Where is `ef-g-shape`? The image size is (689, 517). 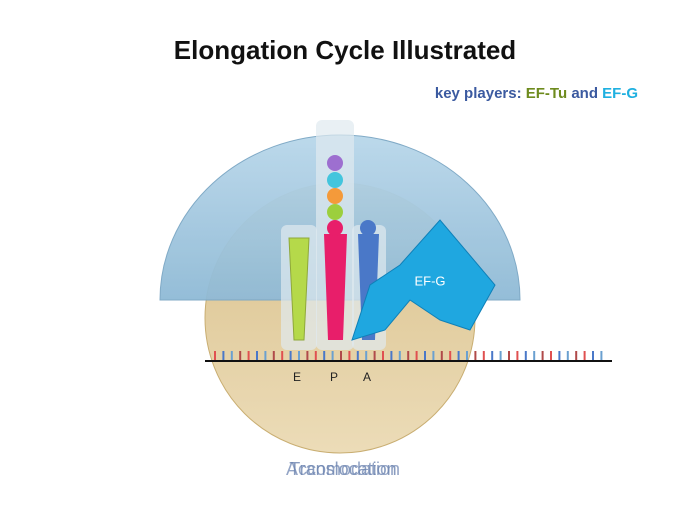
ef-g-shape is located at coordinates (423, 280).